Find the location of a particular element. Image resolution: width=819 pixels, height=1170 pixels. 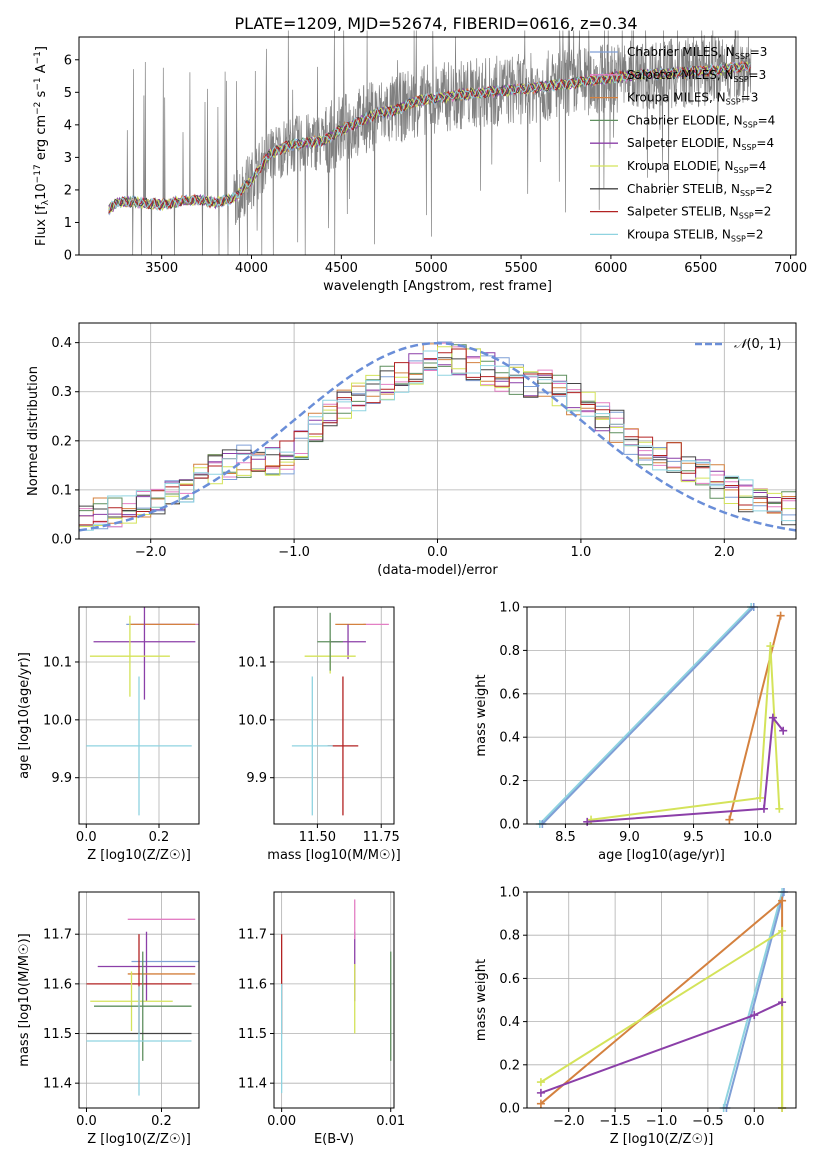

y-tick-label: 9.9 is located at coordinates (61, 778).